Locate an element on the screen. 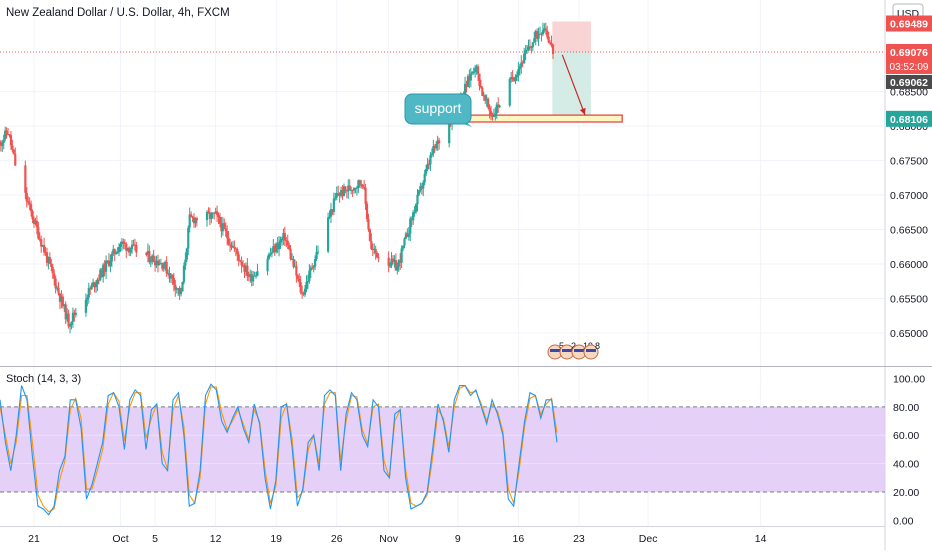 The width and height of the screenshot is (932, 555). support-callout-box is located at coordinates (438, 109).